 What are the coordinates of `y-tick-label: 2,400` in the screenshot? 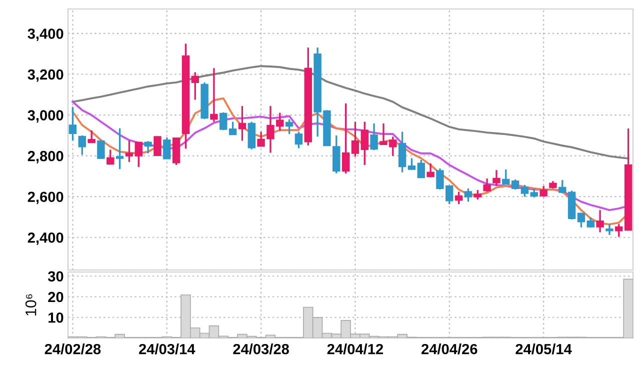 It's located at (46, 238).